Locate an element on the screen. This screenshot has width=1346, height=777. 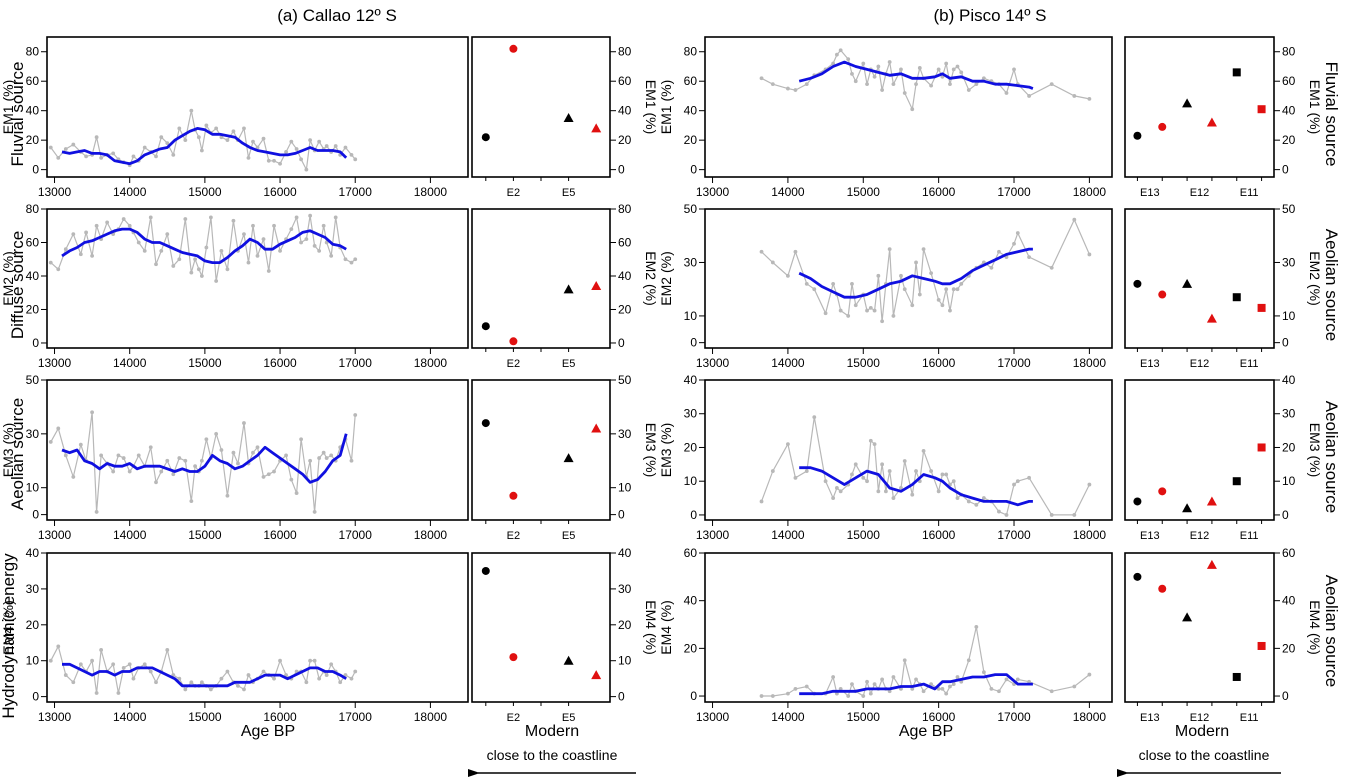
x-tick-label: 14000 is located at coordinates (788, 717).